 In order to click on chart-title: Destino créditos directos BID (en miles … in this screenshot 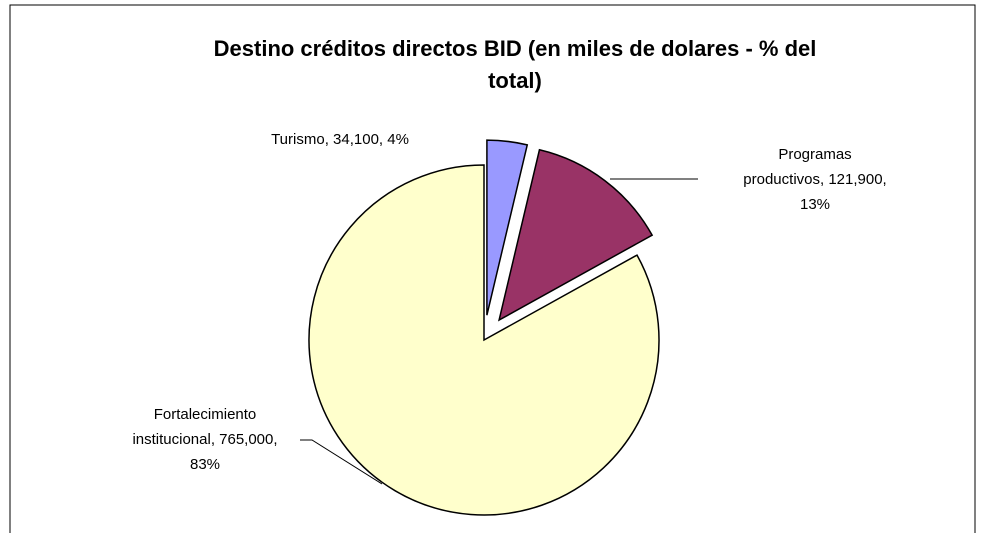, I will do `click(515, 48)`.